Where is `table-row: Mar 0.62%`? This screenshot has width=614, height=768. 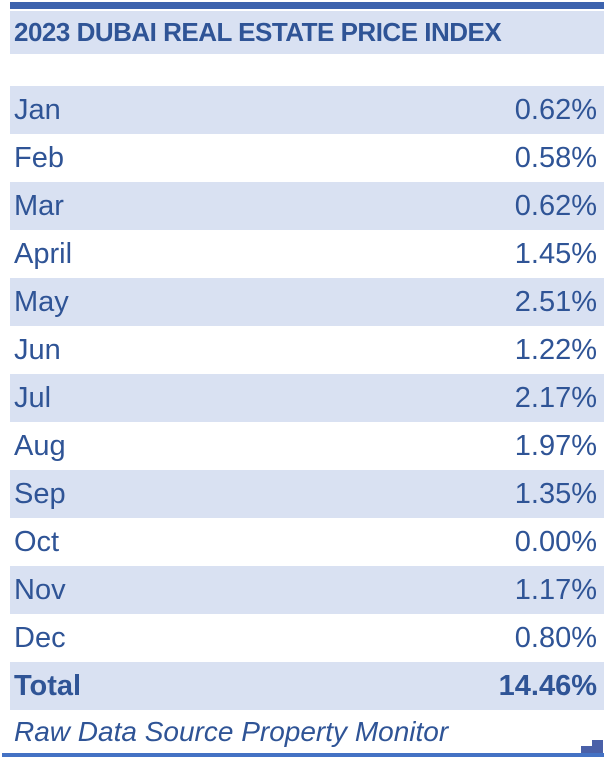 table-row: Mar 0.62% is located at coordinates (307, 206).